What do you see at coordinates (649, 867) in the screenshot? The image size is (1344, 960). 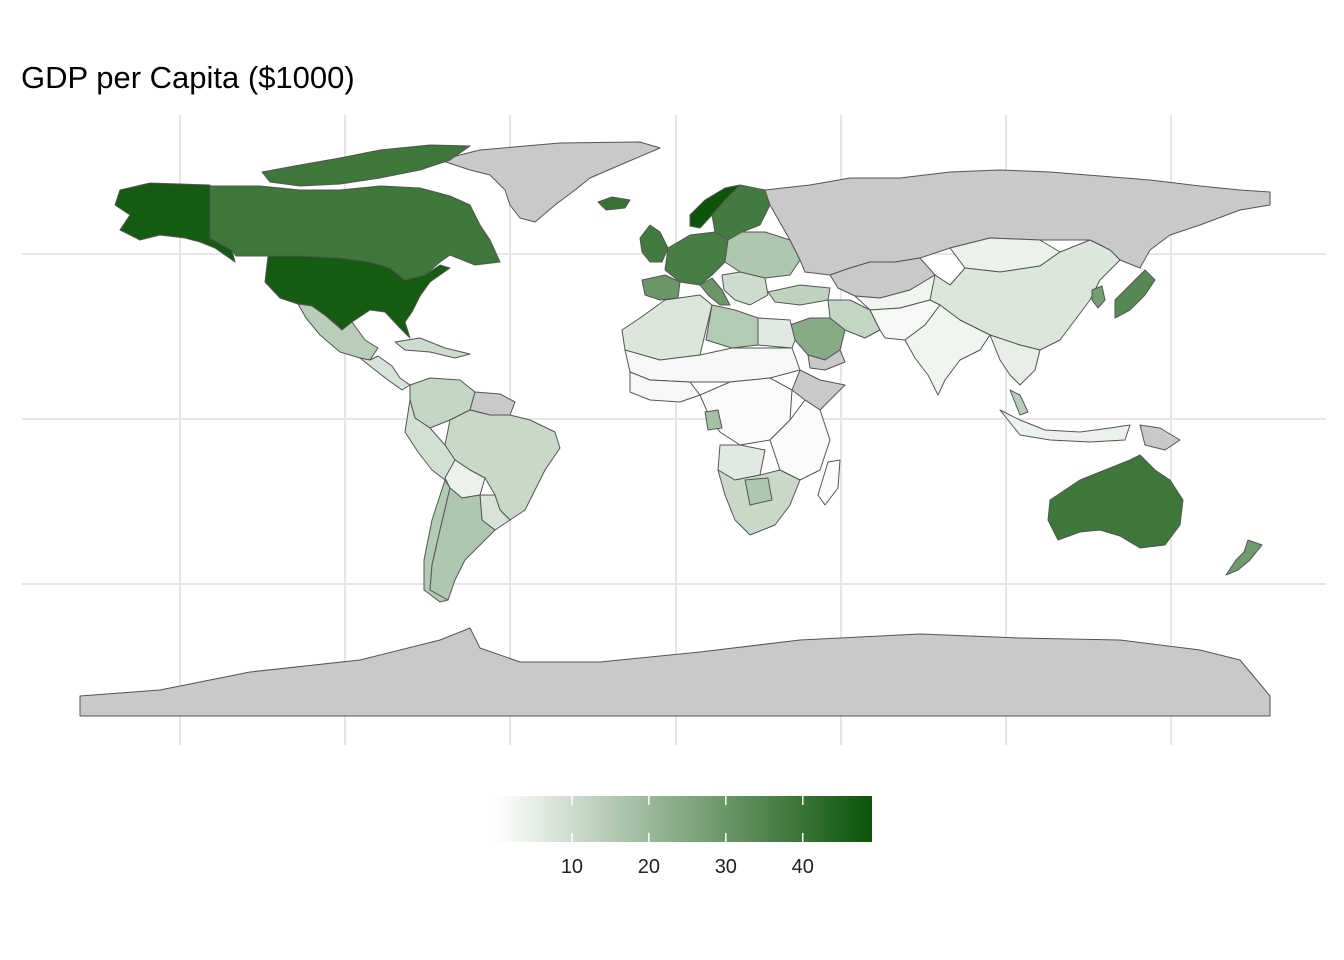 I see `legend-tick-label: 20` at bounding box center [649, 867].